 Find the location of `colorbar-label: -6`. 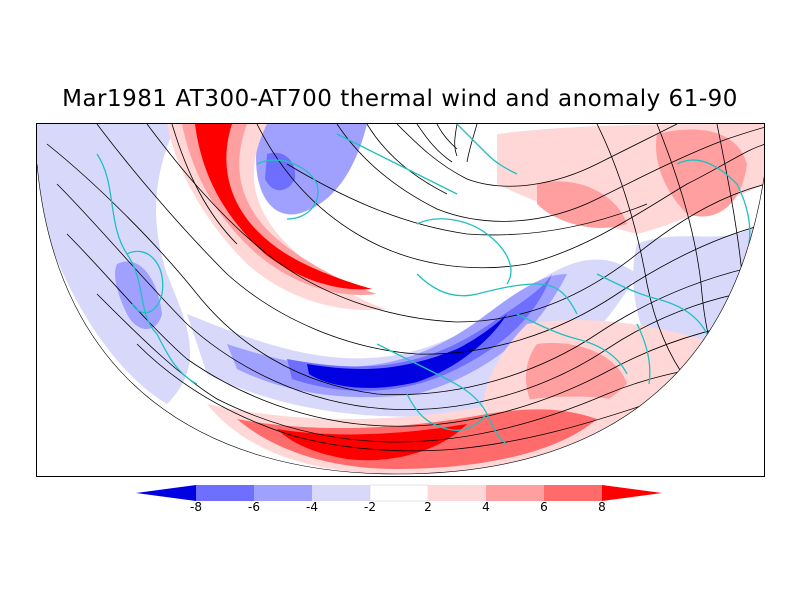

colorbar-label: -6 is located at coordinates (254, 507).